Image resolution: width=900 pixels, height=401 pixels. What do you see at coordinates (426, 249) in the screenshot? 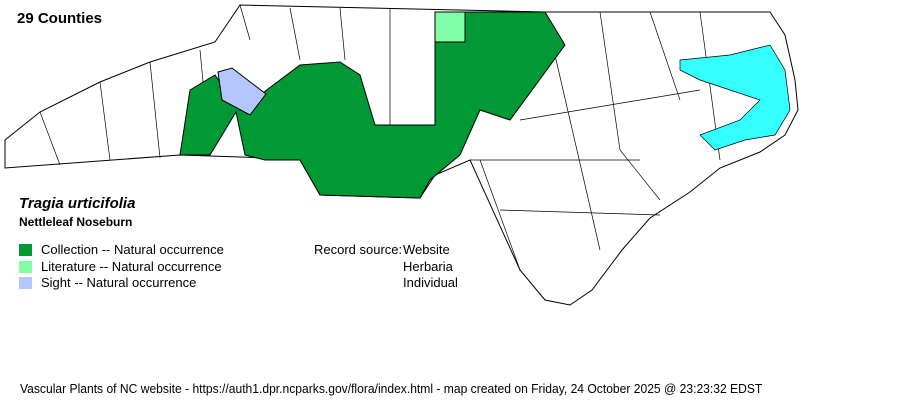
I see `record-source-website: Website` at bounding box center [426, 249].